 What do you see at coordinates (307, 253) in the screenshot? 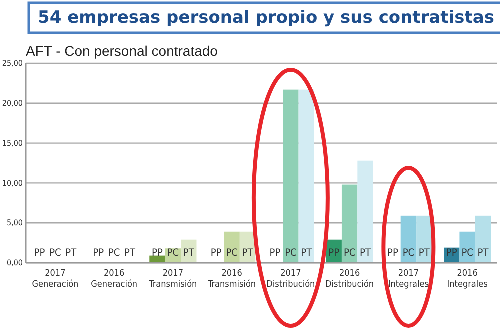
I see `series-label: PT` at bounding box center [307, 253].